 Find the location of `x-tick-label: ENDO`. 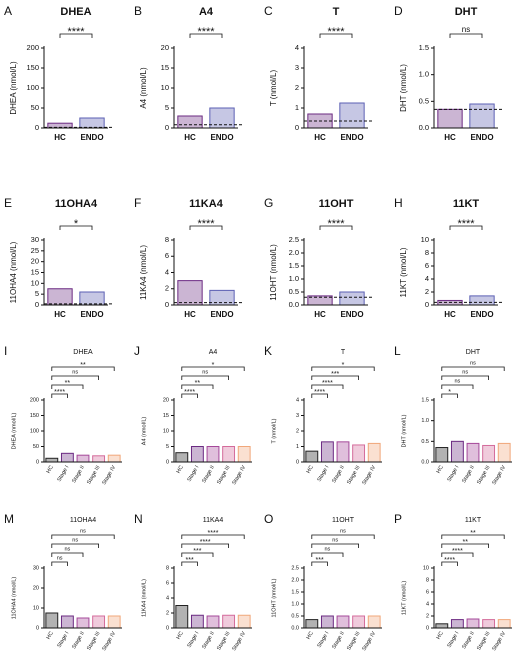

x-tick-label: ENDO is located at coordinates (91, 314).